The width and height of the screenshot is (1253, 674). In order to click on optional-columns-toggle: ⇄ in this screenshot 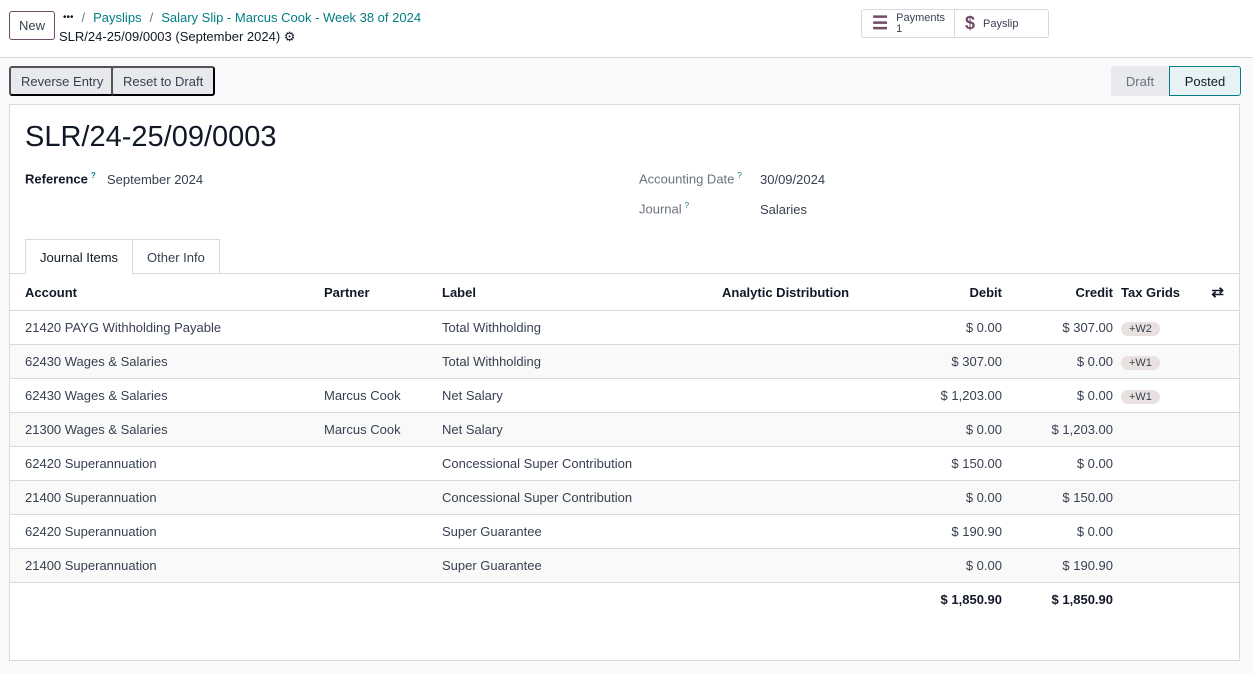, I will do `click(1217, 292)`.